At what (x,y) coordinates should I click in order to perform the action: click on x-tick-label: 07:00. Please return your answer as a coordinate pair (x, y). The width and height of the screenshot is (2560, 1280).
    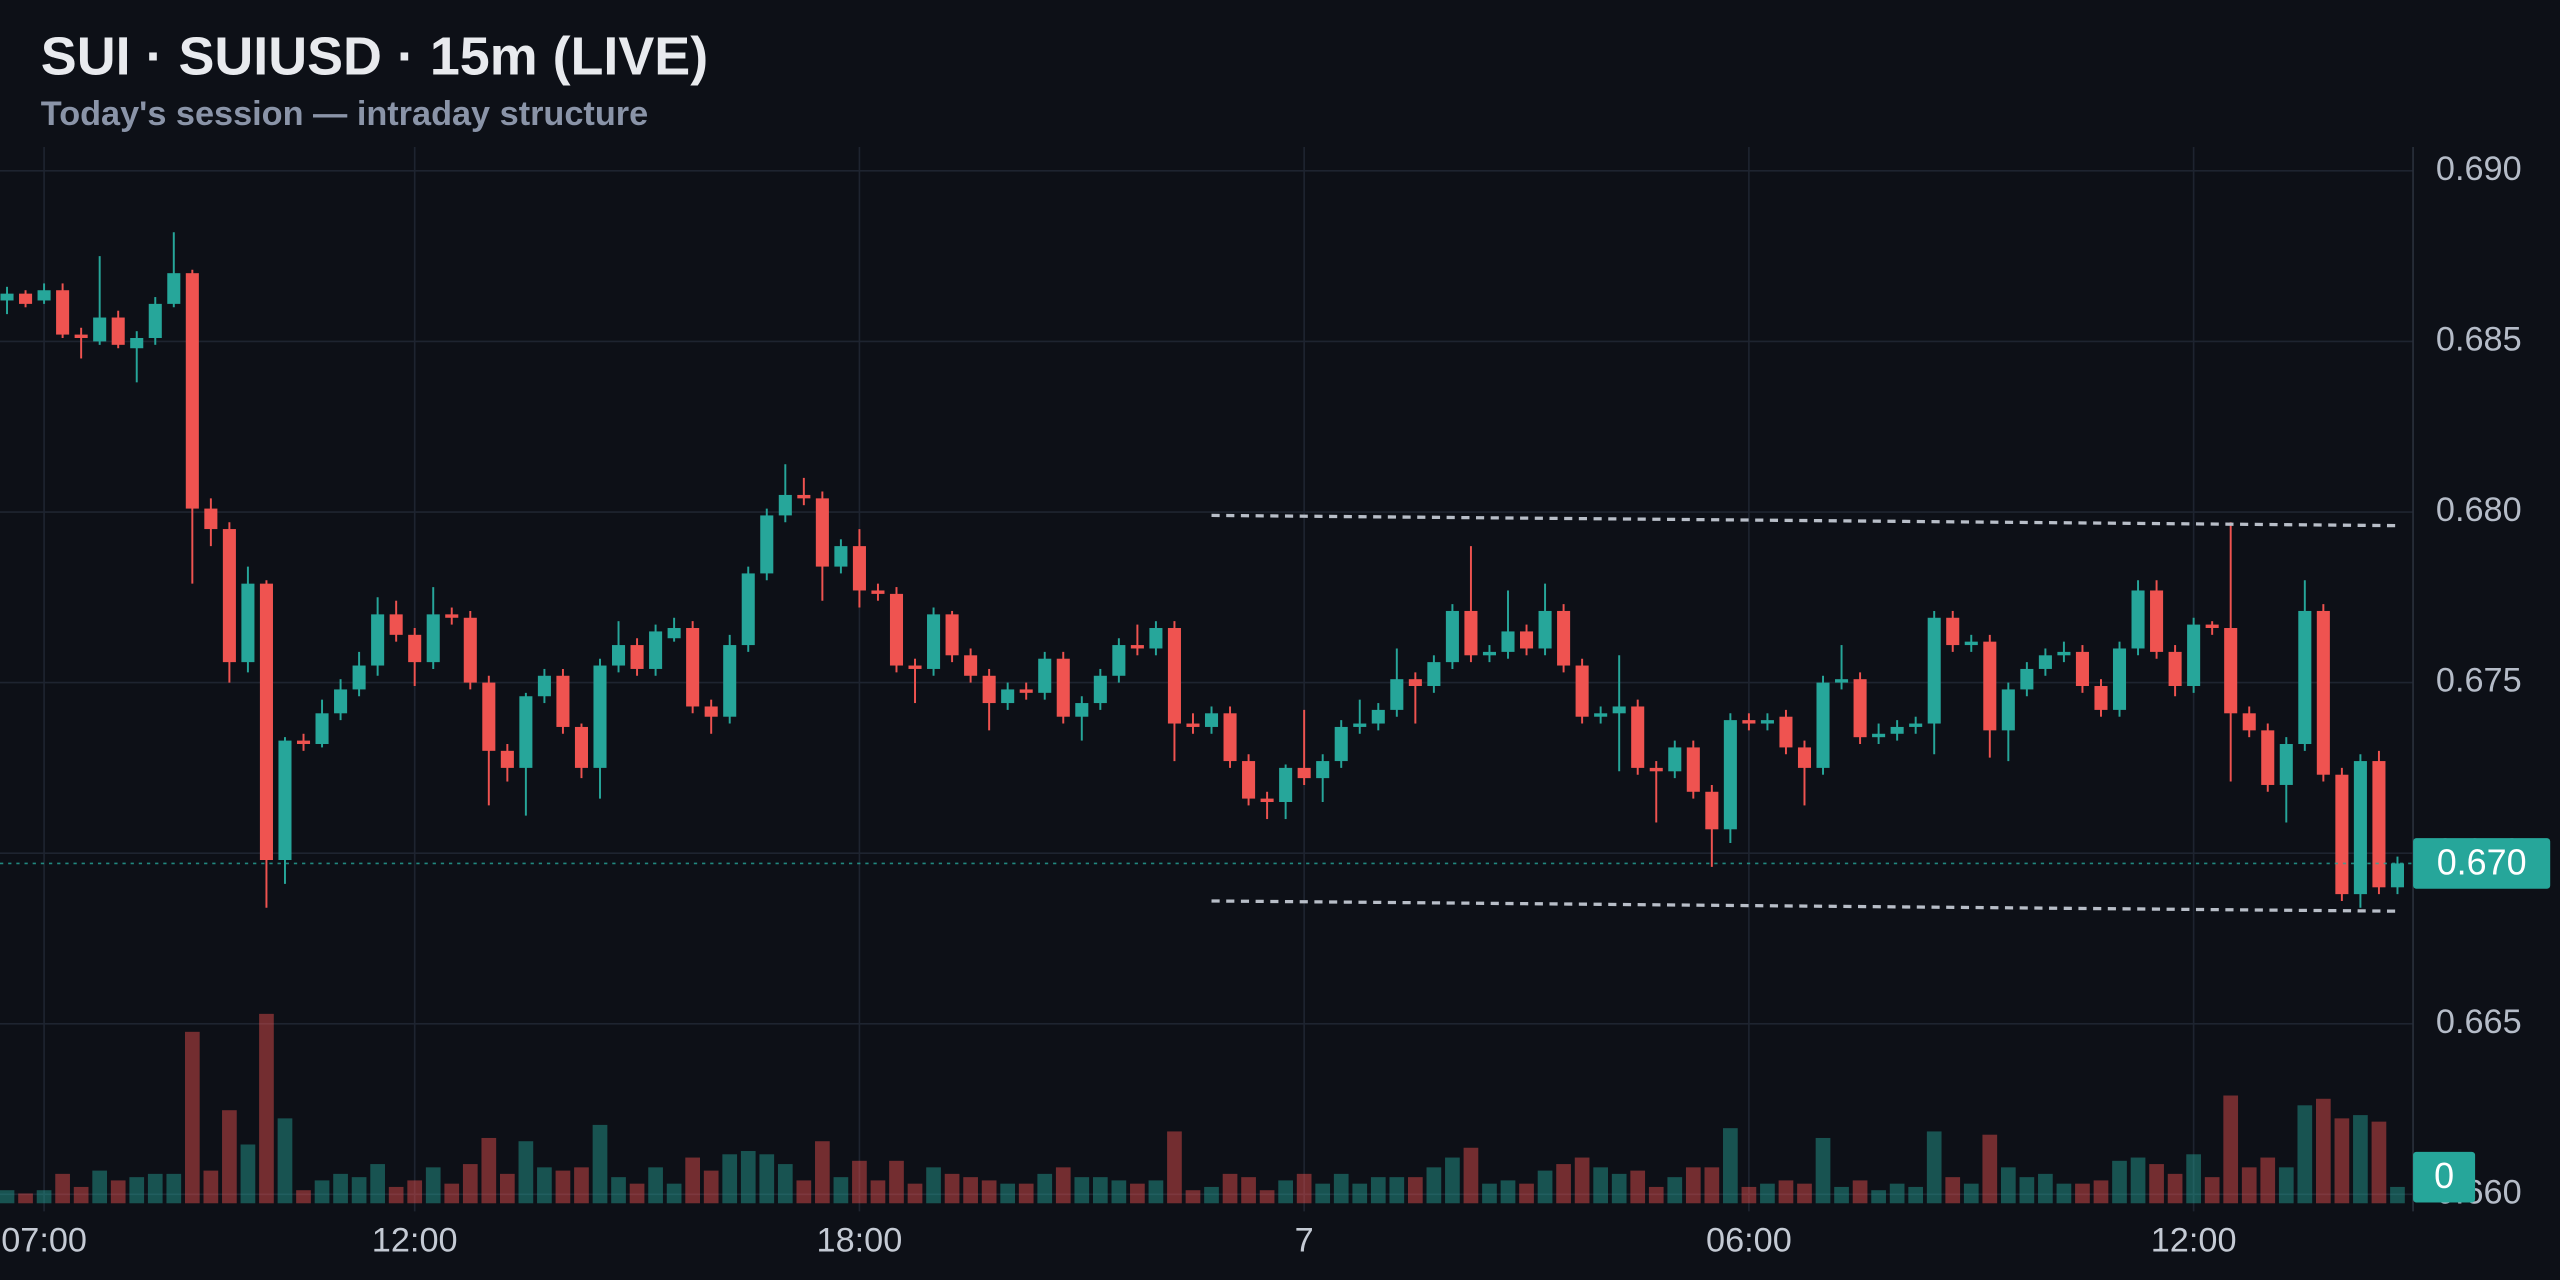
    Looking at the image, I should click on (44, 1241).